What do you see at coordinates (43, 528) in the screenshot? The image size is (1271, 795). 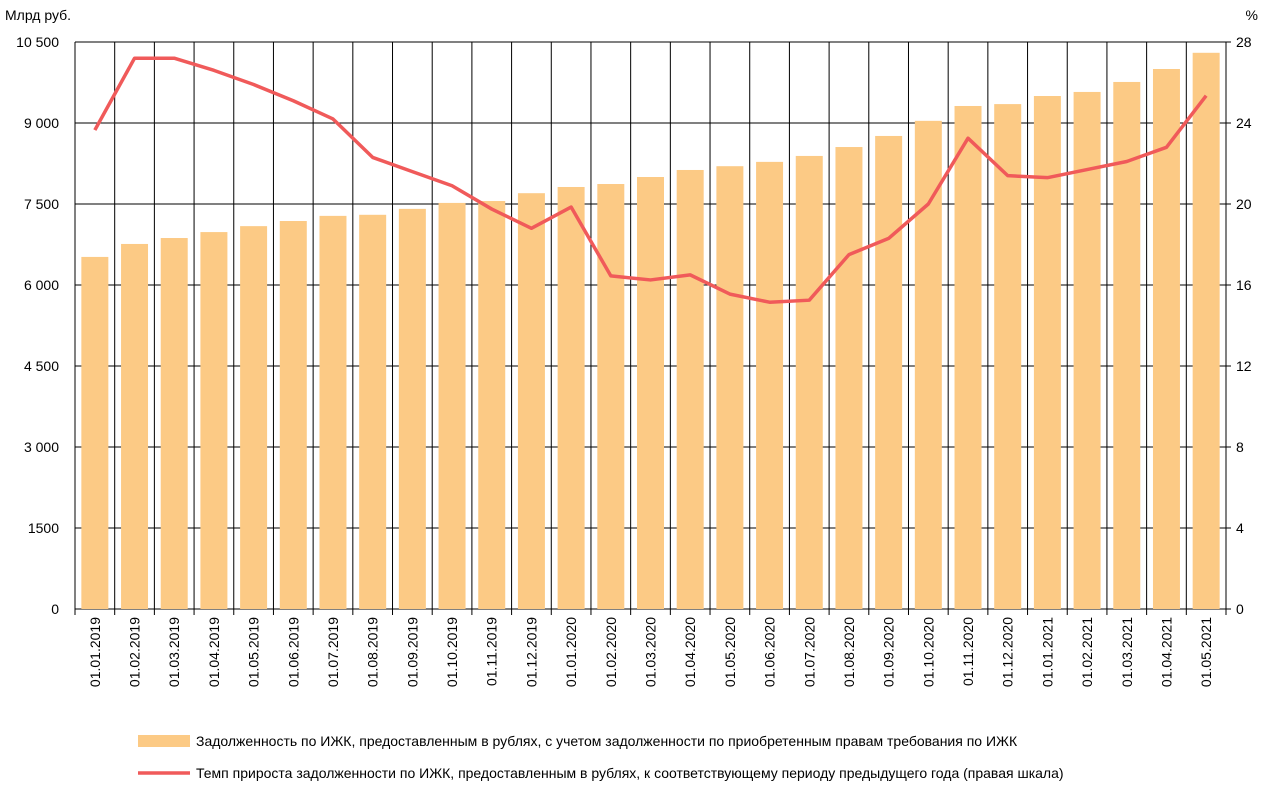 I see `y-tick-label: 1500` at bounding box center [43, 528].